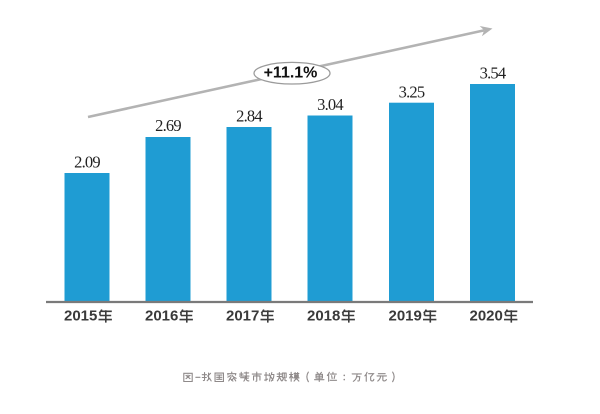  What do you see at coordinates (291, 73) in the screenshot?
I see `svg-text: +11.1%` at bounding box center [291, 73].